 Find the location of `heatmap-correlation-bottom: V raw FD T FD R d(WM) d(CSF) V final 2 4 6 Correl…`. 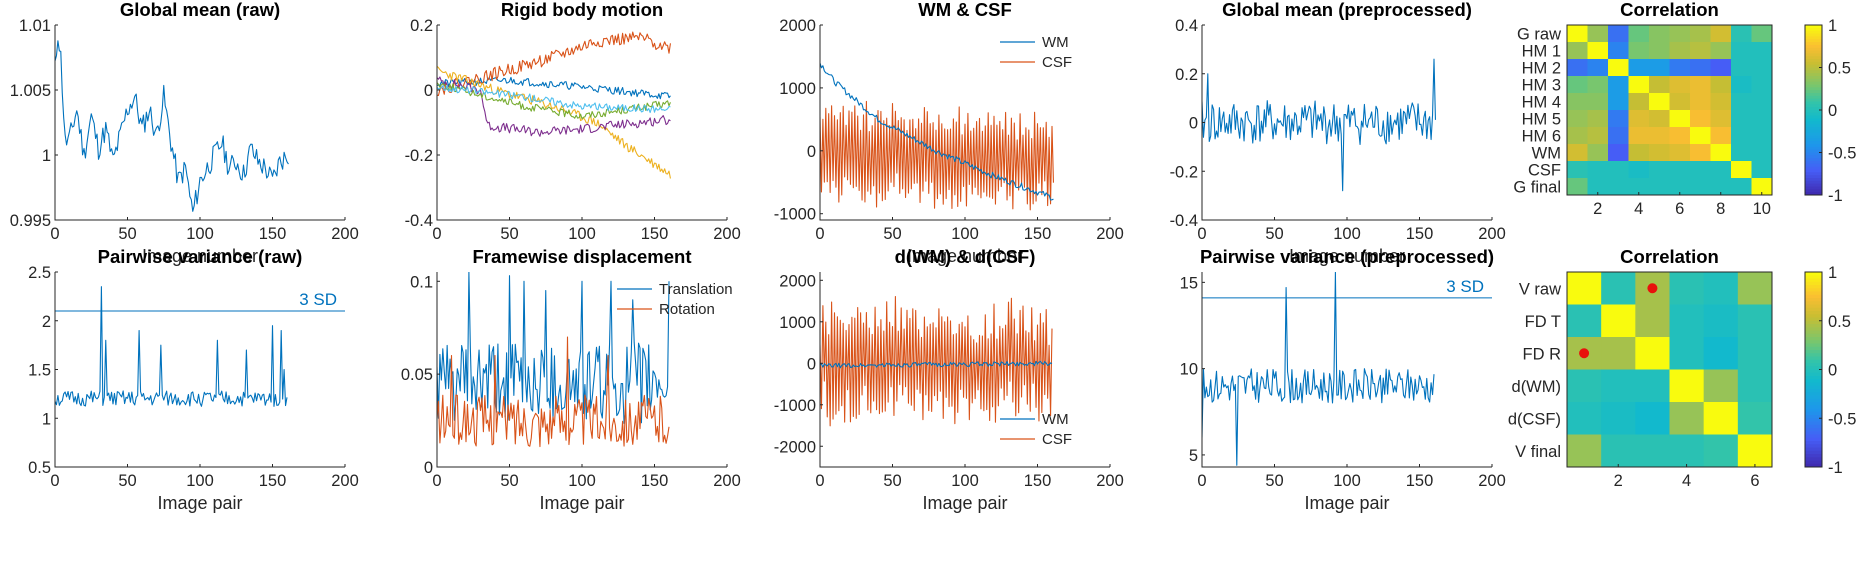

heatmap-correlation-bottom: V raw FD T FD R d(WM) d(CSF) V final 2 4 6 Correl… is located at coordinates (1682, 368).